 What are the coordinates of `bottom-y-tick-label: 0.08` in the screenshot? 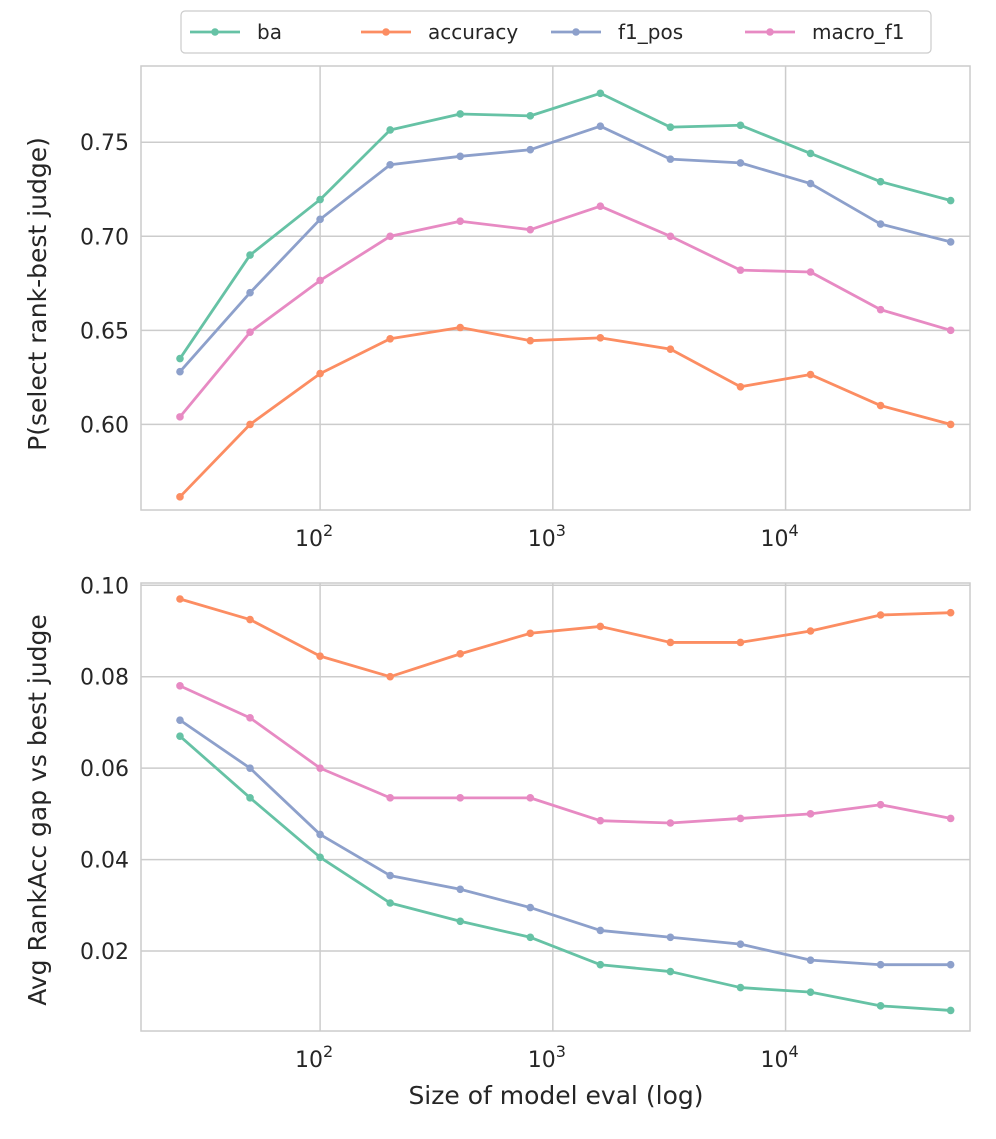 It's located at (104, 678).